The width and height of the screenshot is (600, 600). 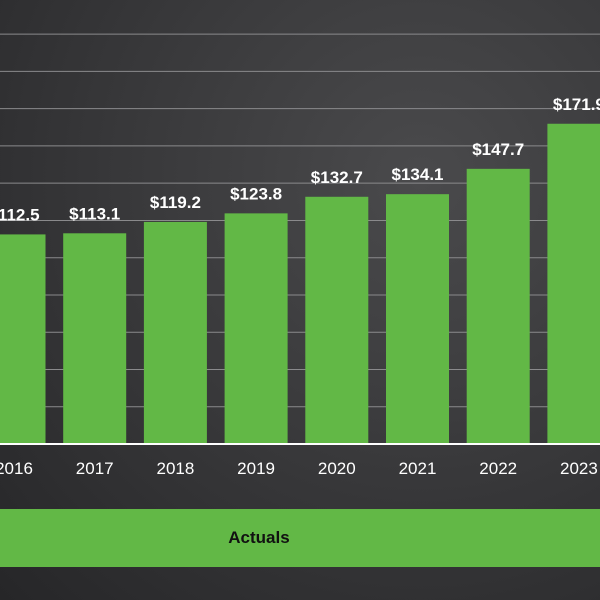 I want to click on value-label-2016: $112.5, so click(x=20, y=214).